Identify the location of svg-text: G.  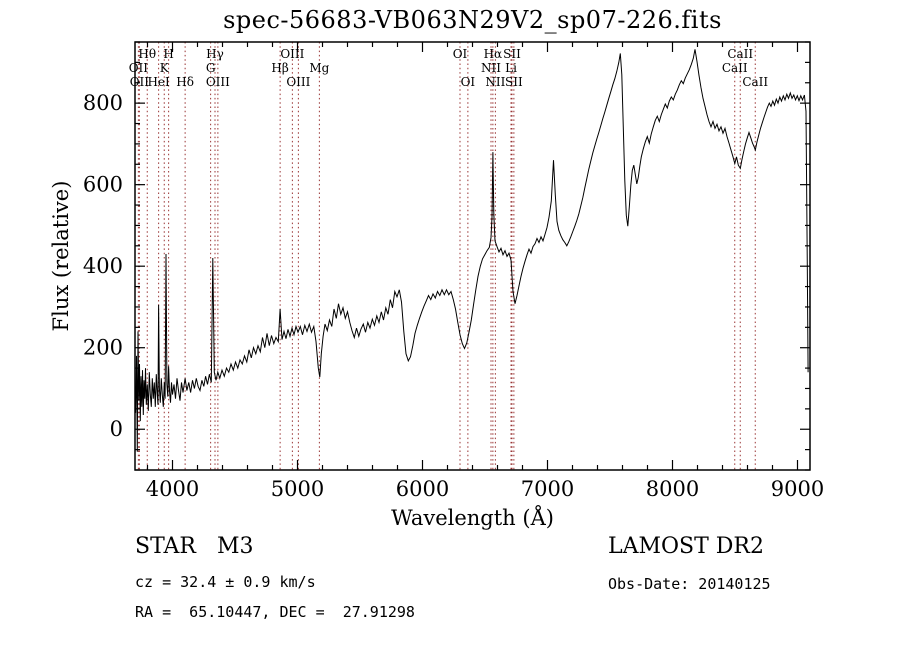
(211, 68).